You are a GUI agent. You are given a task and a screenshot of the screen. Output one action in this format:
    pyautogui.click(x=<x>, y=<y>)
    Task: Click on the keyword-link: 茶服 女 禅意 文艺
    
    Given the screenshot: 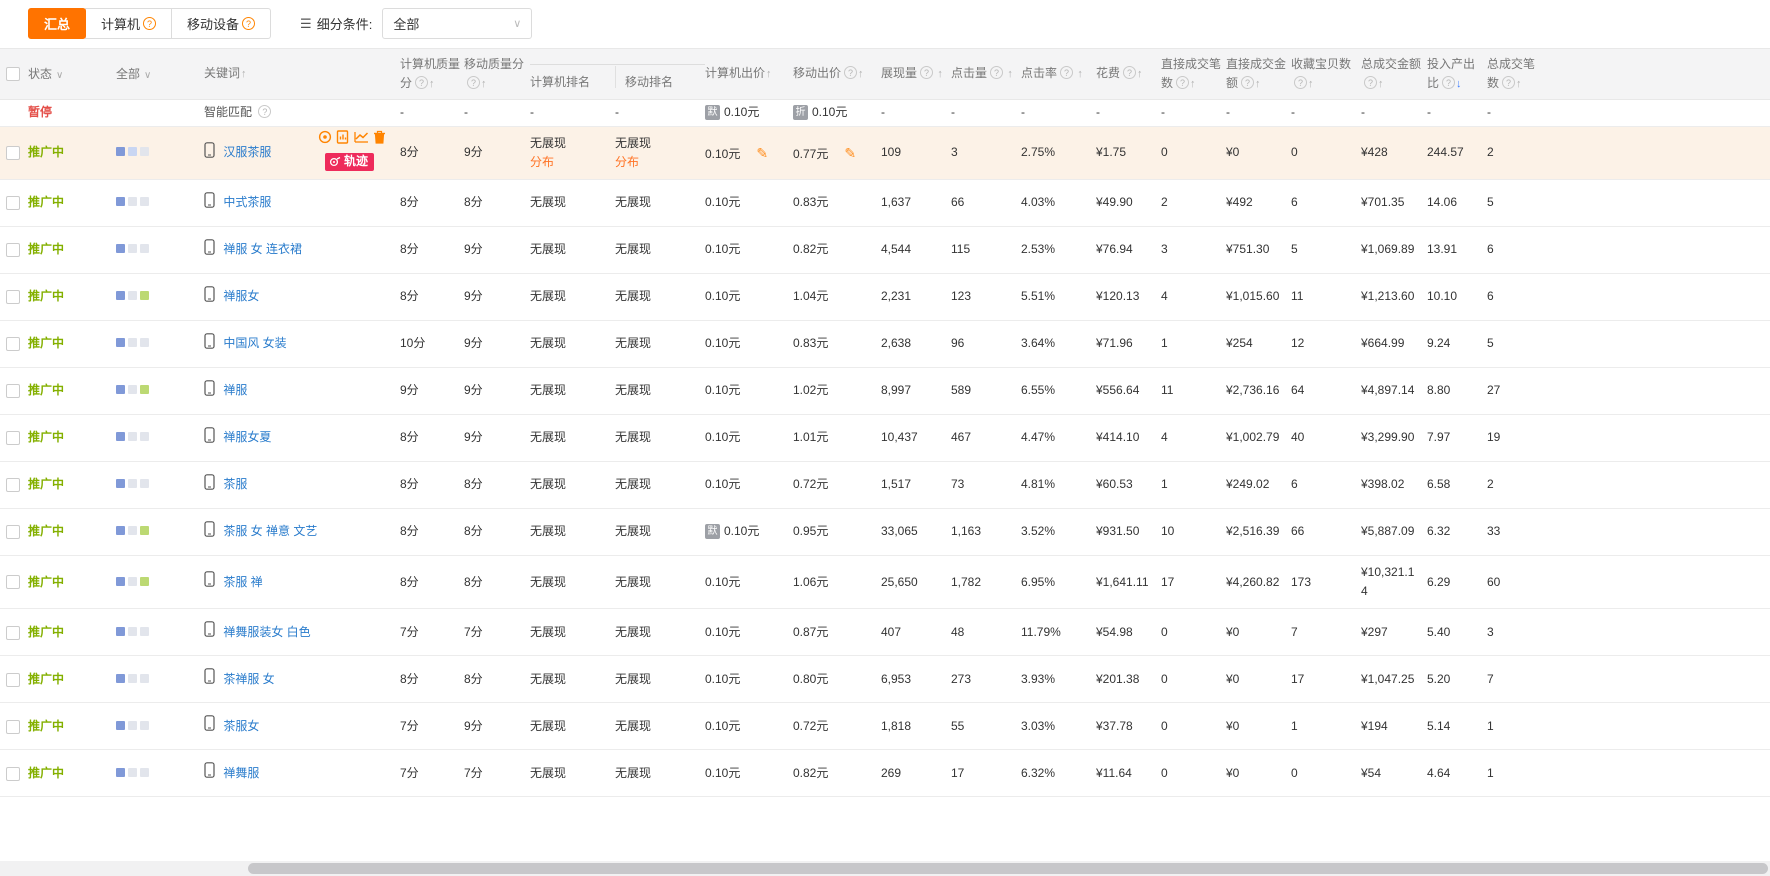 What is the action you would take?
    pyautogui.click(x=270, y=531)
    